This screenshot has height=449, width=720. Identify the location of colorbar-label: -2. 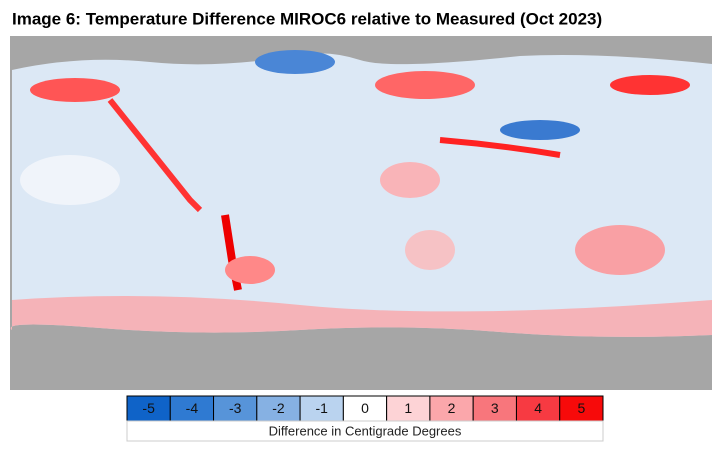
(278, 408).